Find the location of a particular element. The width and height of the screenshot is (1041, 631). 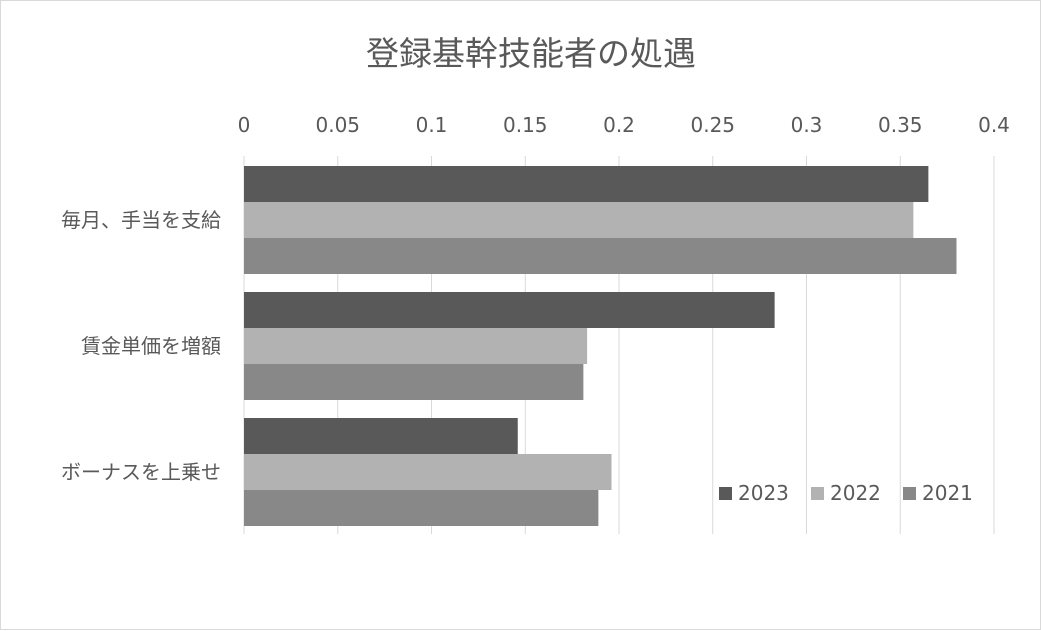

x-tick-label: 0.25 is located at coordinates (712, 125).